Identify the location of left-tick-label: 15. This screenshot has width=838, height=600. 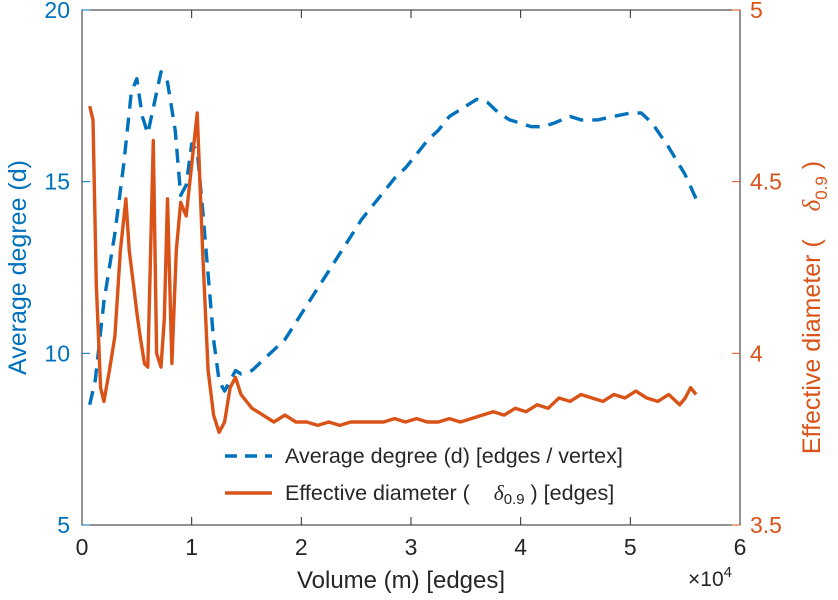
(57, 182).